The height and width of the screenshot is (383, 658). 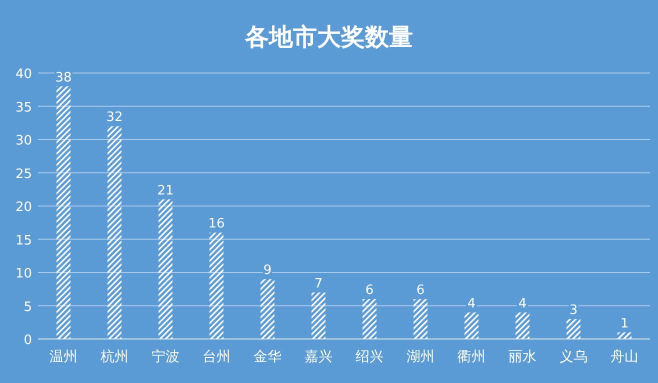 What do you see at coordinates (23, 207) in the screenshot?
I see `y-tick-label: 20` at bounding box center [23, 207].